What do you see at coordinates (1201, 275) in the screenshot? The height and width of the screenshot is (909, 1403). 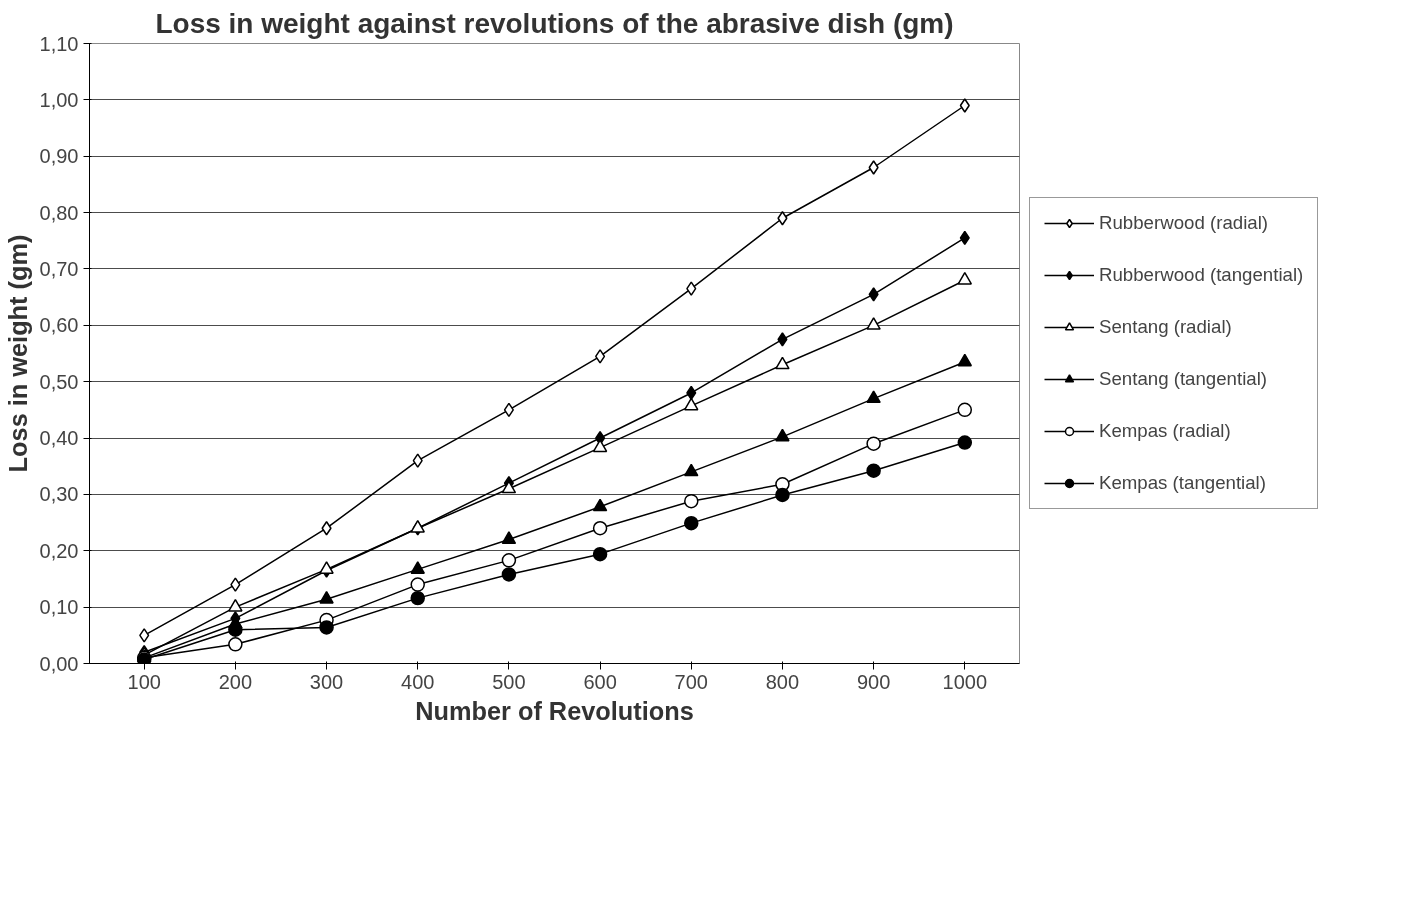 I see `legend-label: Rubberwood (tangential)` at bounding box center [1201, 275].